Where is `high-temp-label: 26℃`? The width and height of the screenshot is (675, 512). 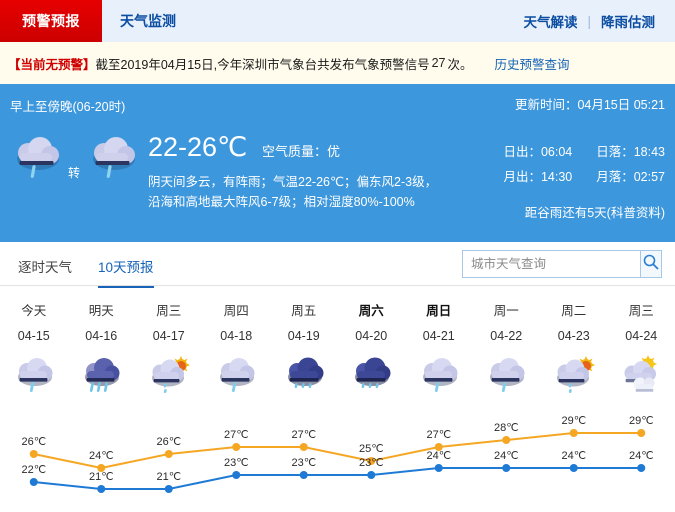
high-temp-label: 26℃ is located at coordinates (33, 442).